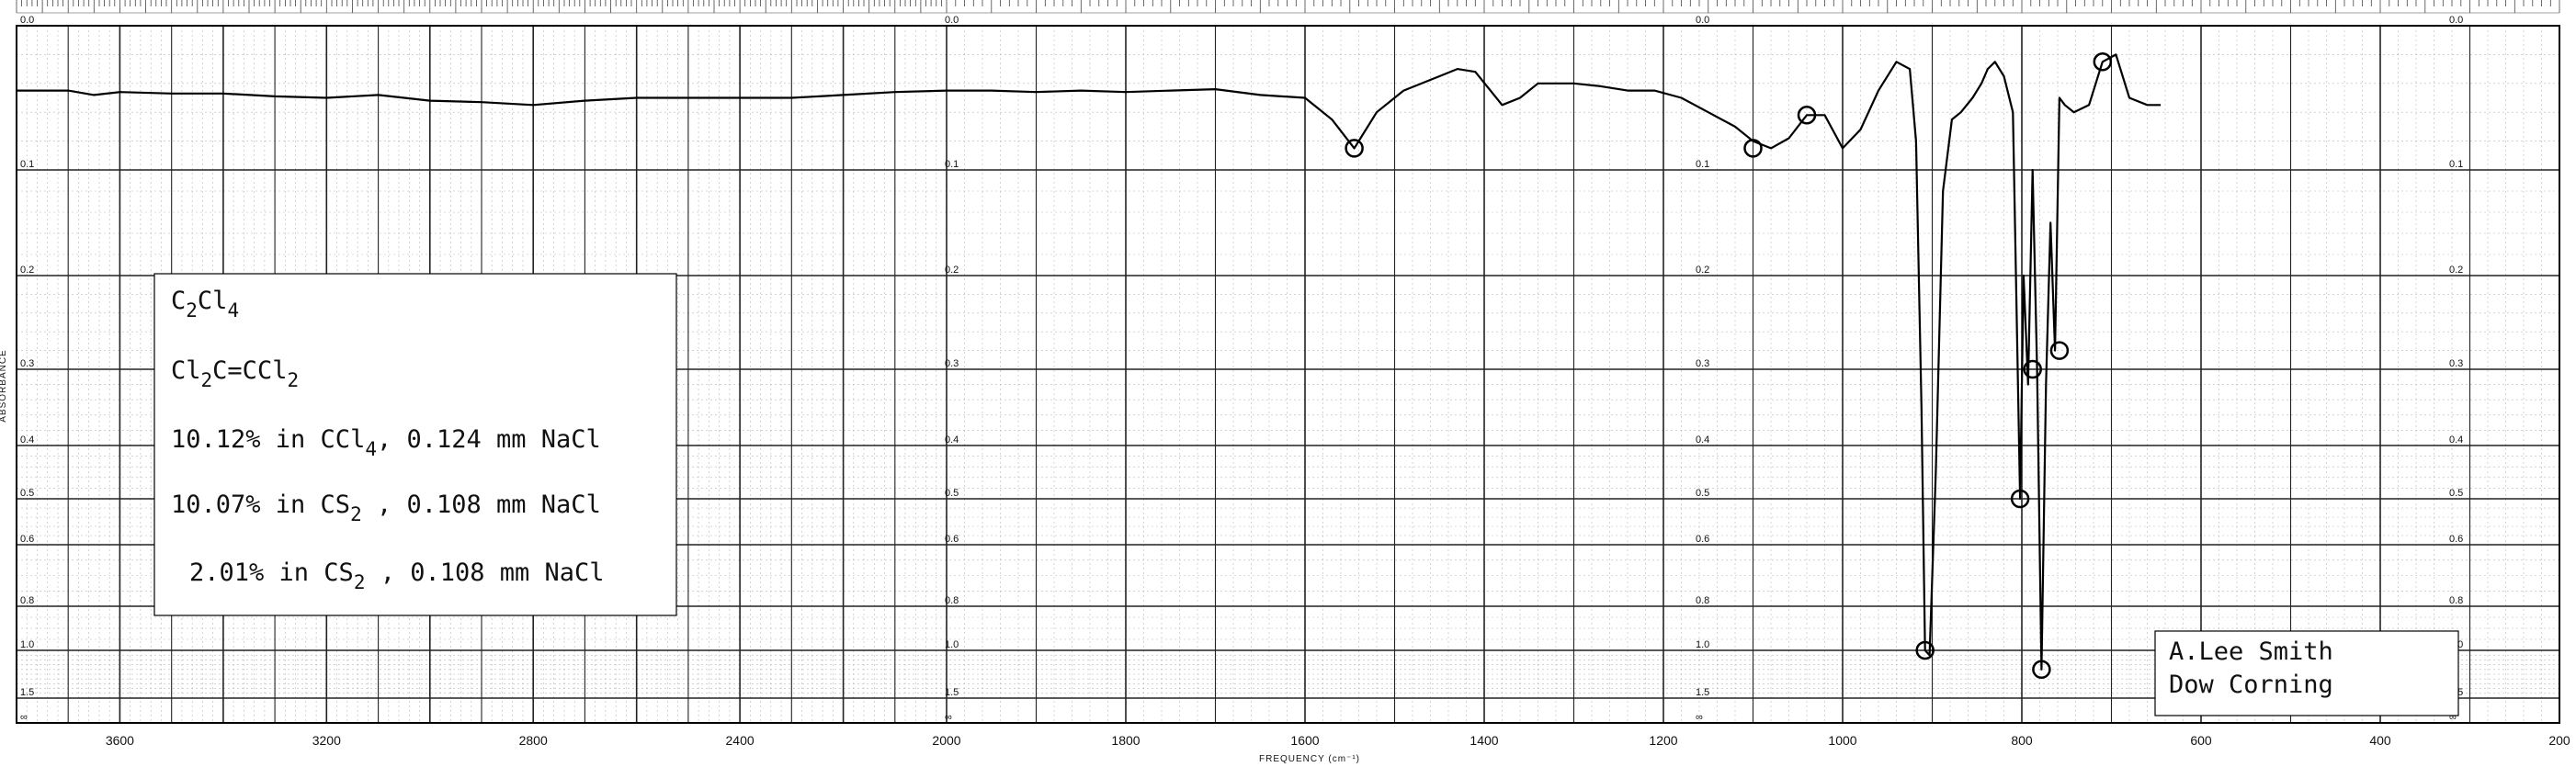 This screenshot has width=2576, height=767. Describe the element at coordinates (1305, 740) in the screenshot. I see `frequency-tick-label: 1600` at that location.